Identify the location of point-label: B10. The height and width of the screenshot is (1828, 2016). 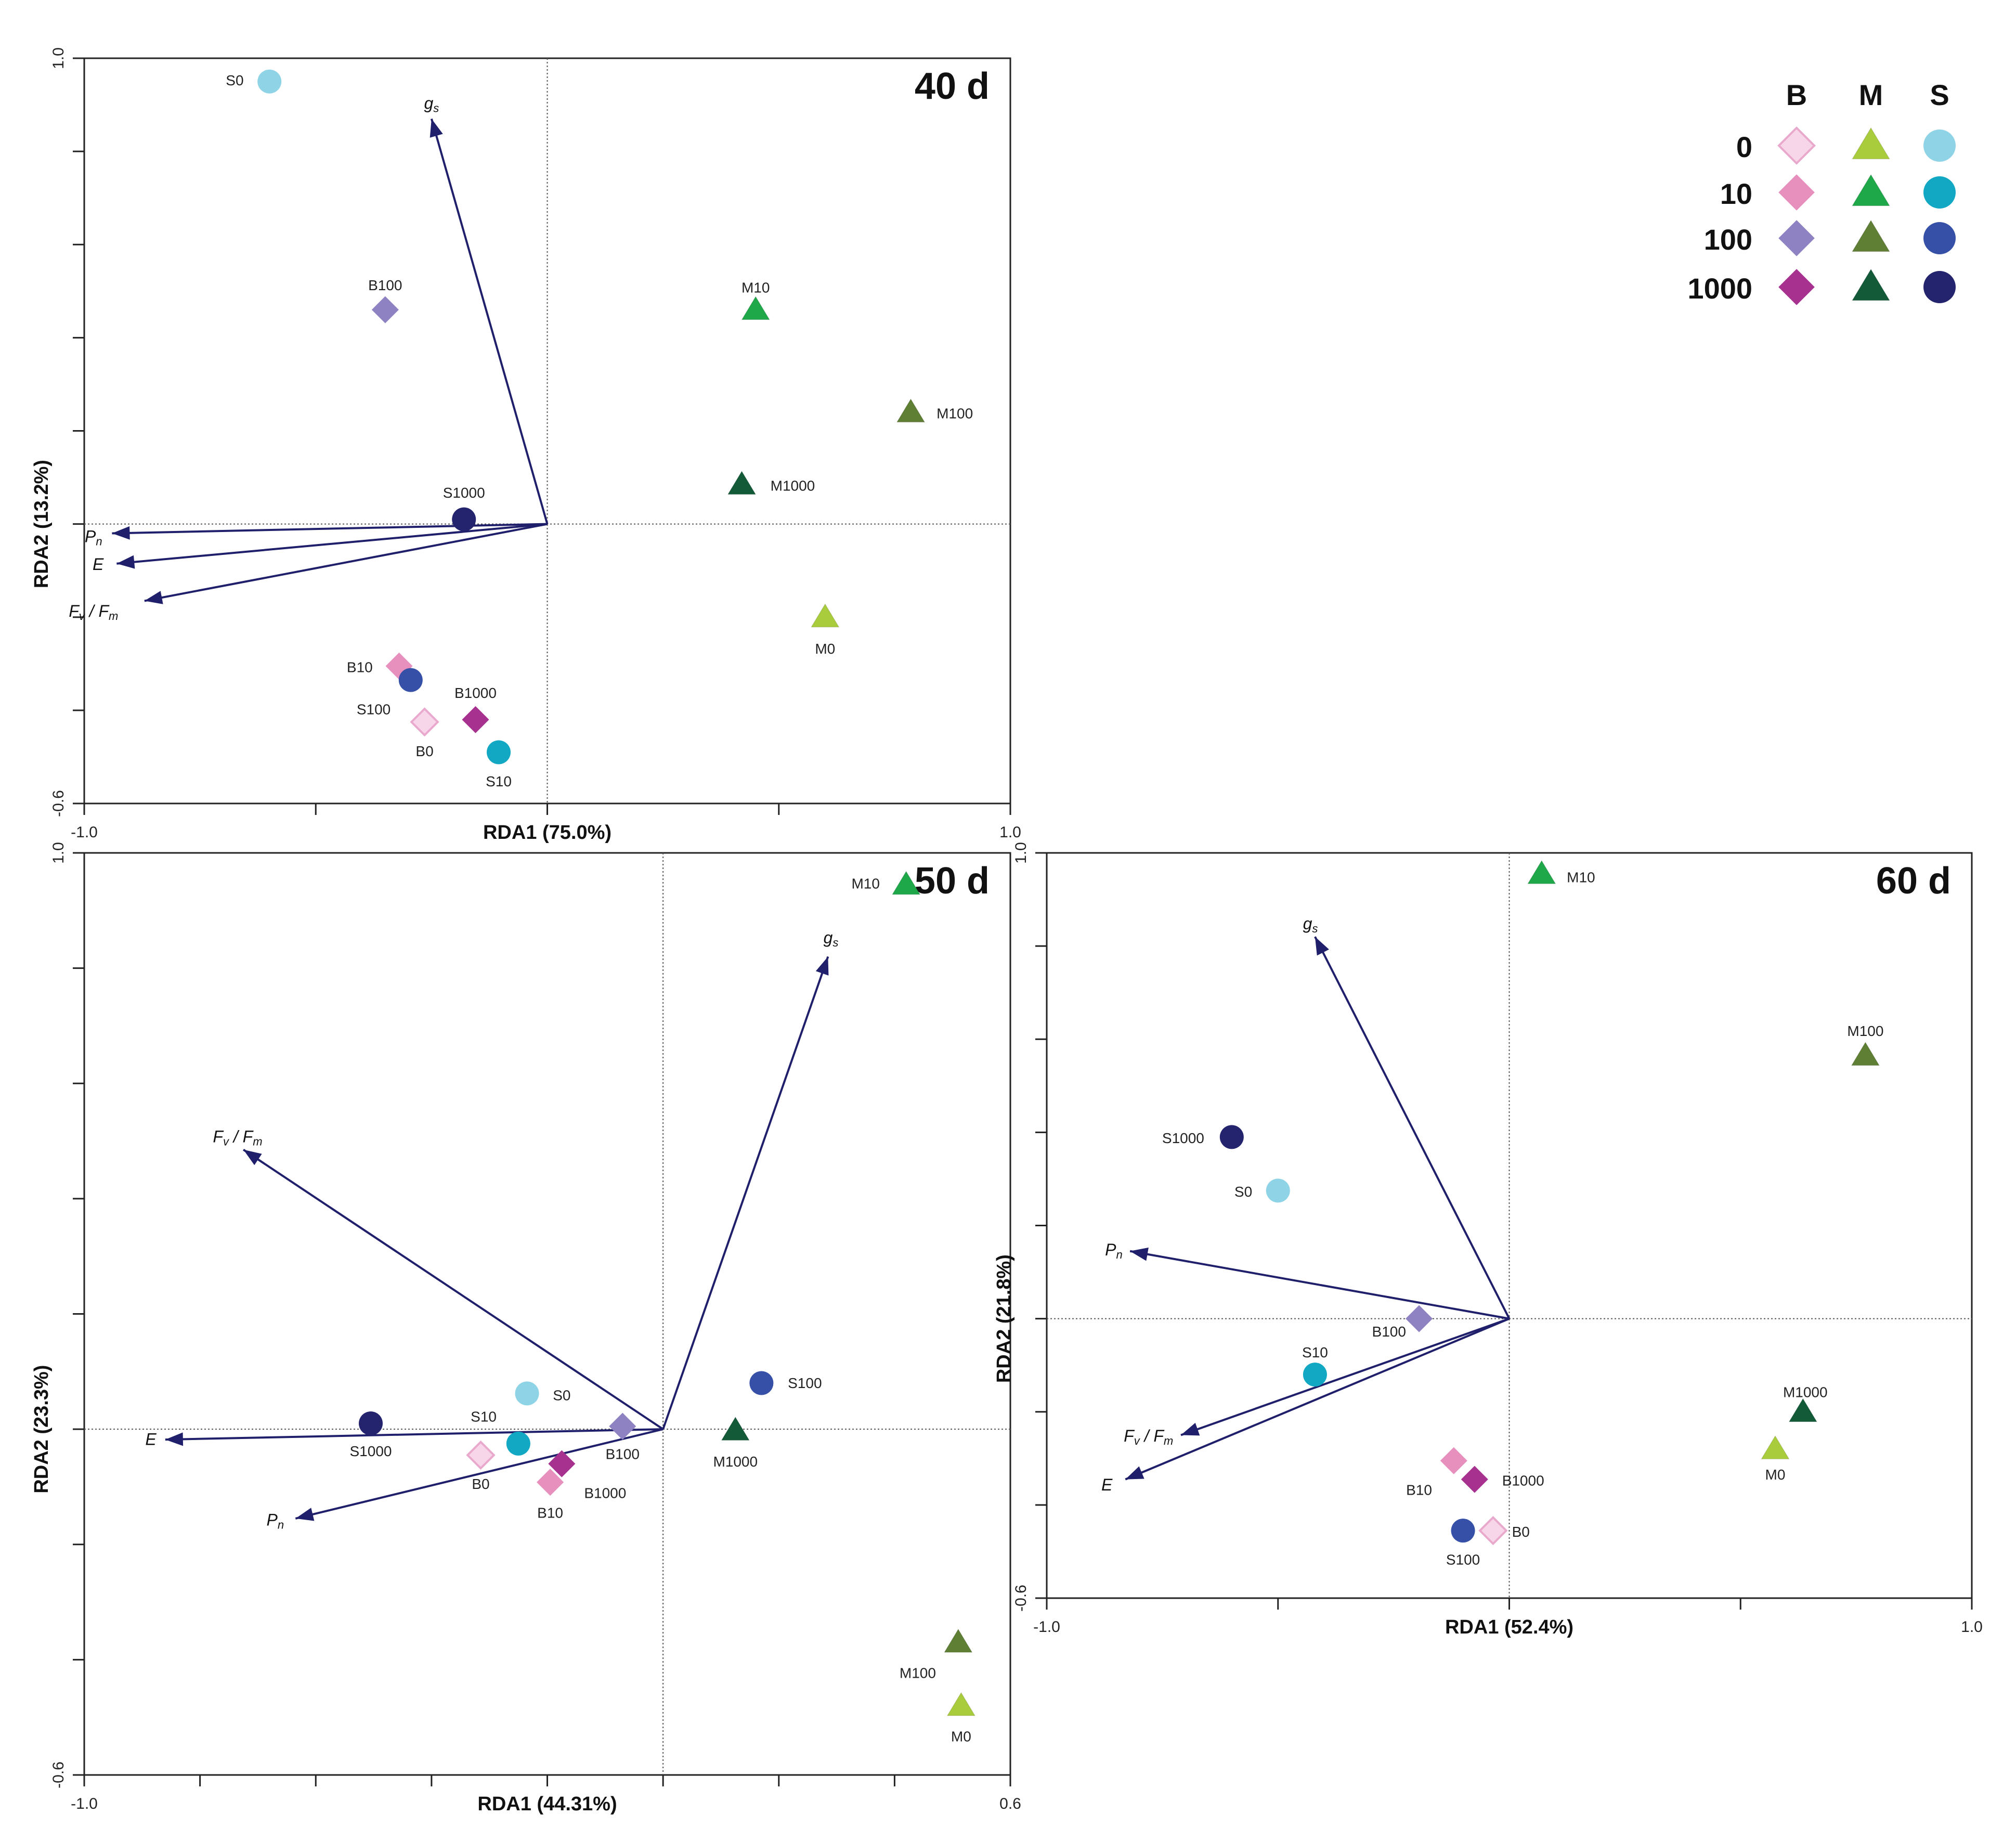
(1419, 1490).